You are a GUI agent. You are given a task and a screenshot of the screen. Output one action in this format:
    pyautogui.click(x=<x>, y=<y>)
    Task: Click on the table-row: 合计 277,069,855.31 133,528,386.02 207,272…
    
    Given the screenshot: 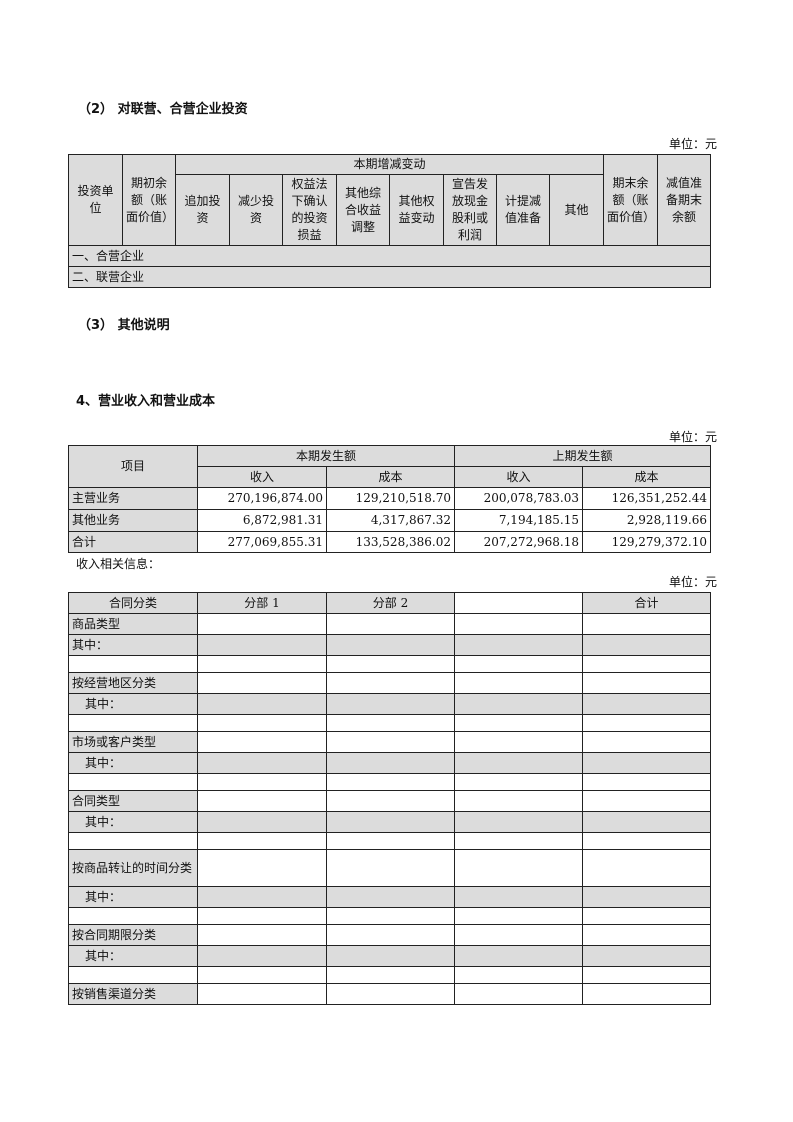 What is the action you would take?
    pyautogui.click(x=389, y=542)
    